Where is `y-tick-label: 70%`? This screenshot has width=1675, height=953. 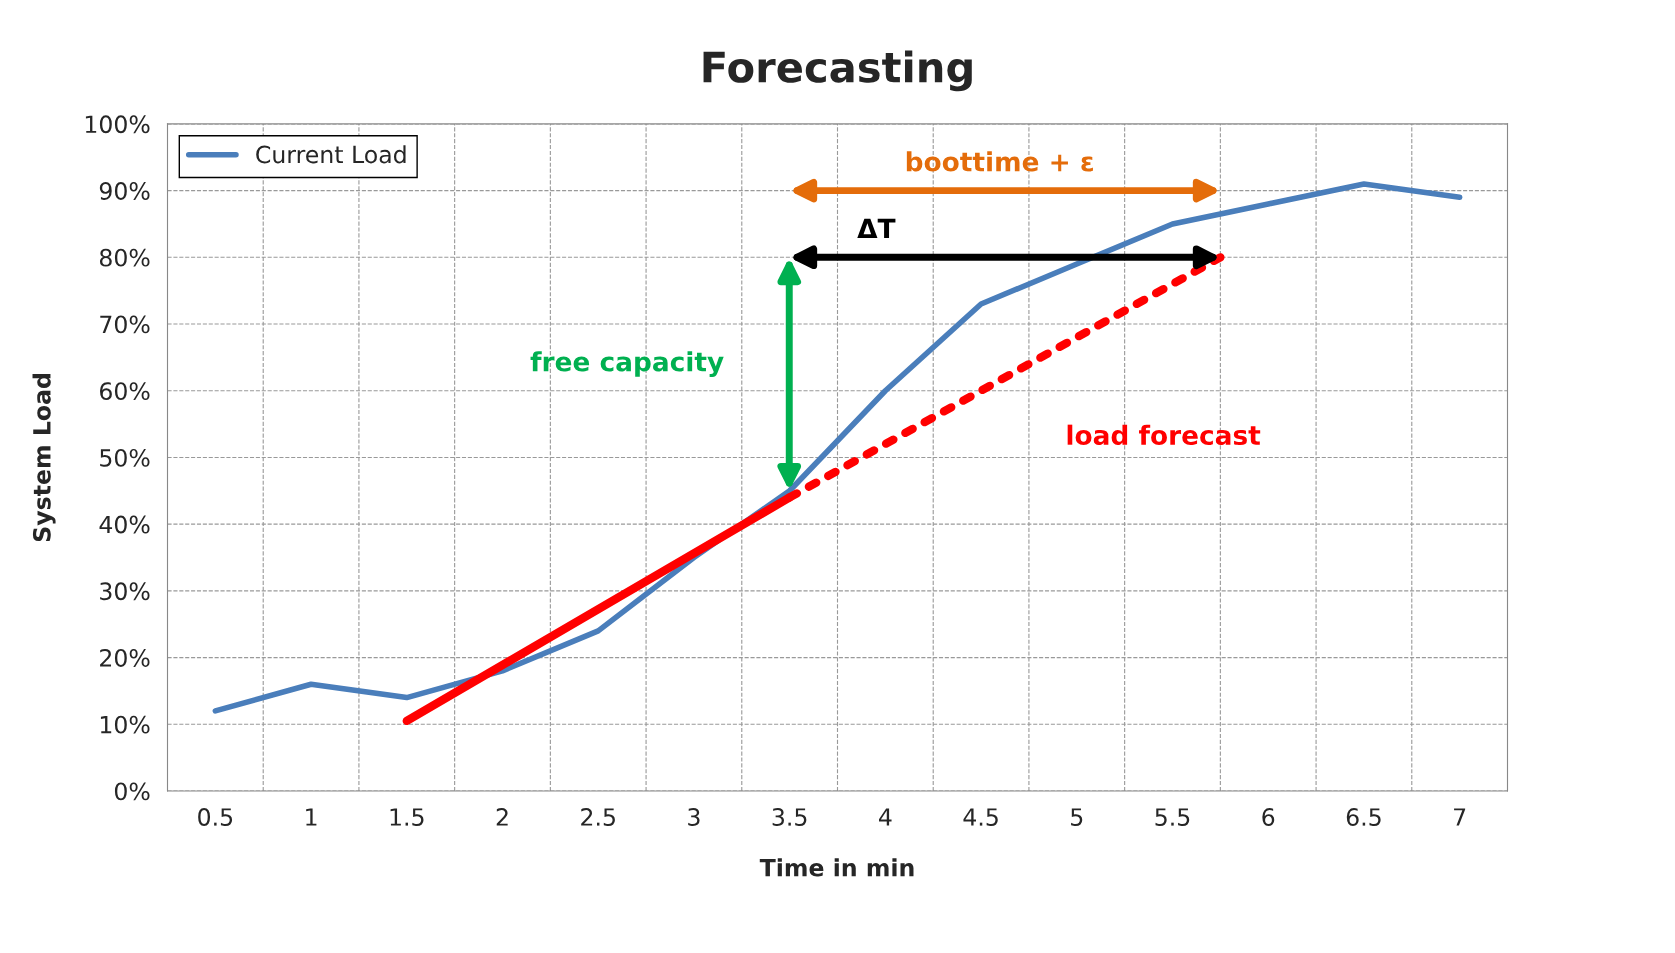
y-tick-label: 70% is located at coordinates (125, 324).